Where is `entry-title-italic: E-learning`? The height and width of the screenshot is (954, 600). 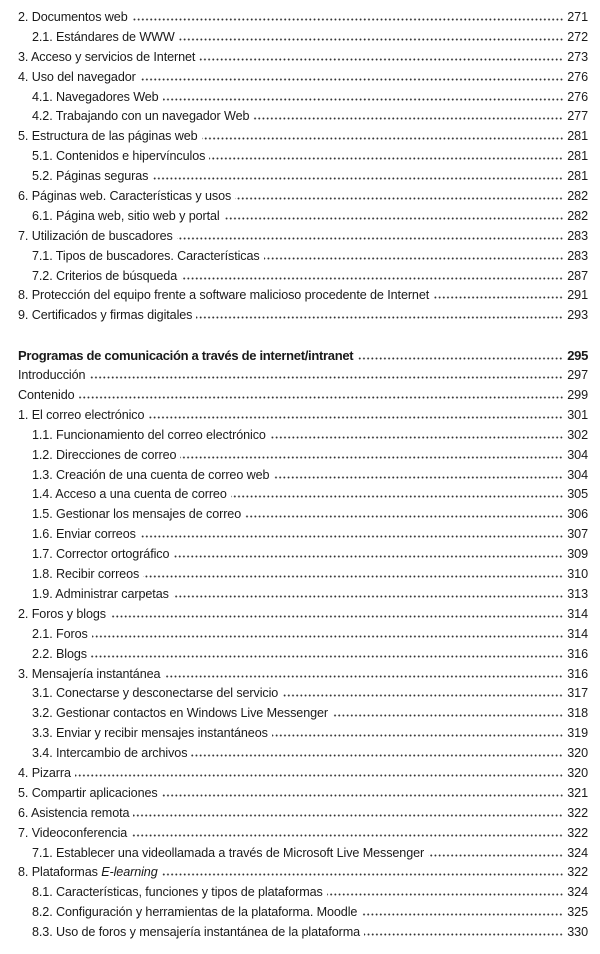
entry-title-italic: E-learning is located at coordinates (129, 872).